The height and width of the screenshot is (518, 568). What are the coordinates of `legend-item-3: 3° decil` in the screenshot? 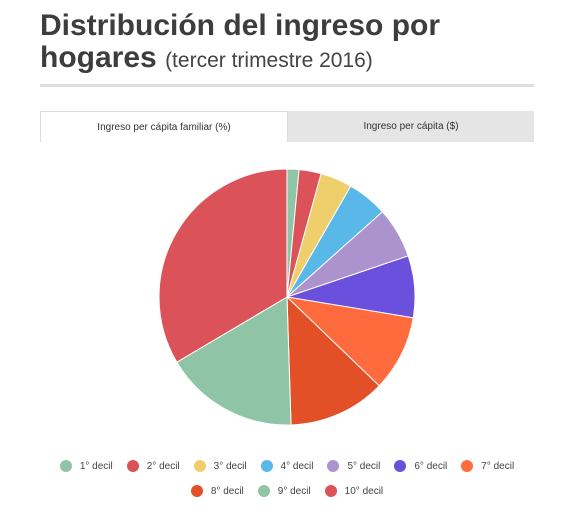 It's located at (220, 466).